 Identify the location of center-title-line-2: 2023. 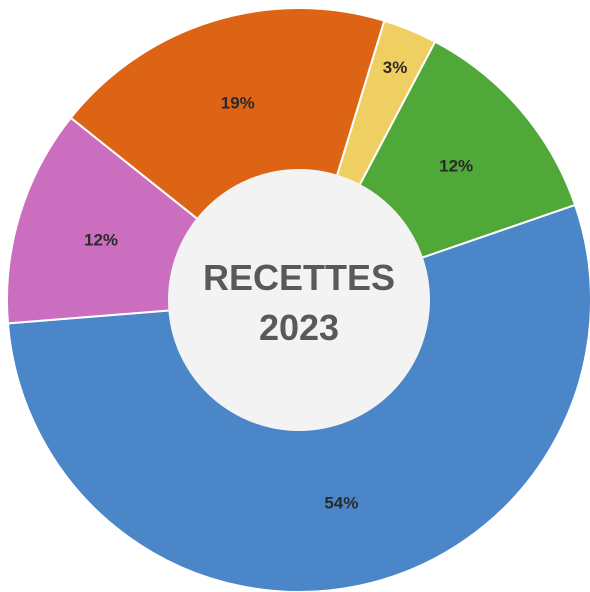
(299, 327).